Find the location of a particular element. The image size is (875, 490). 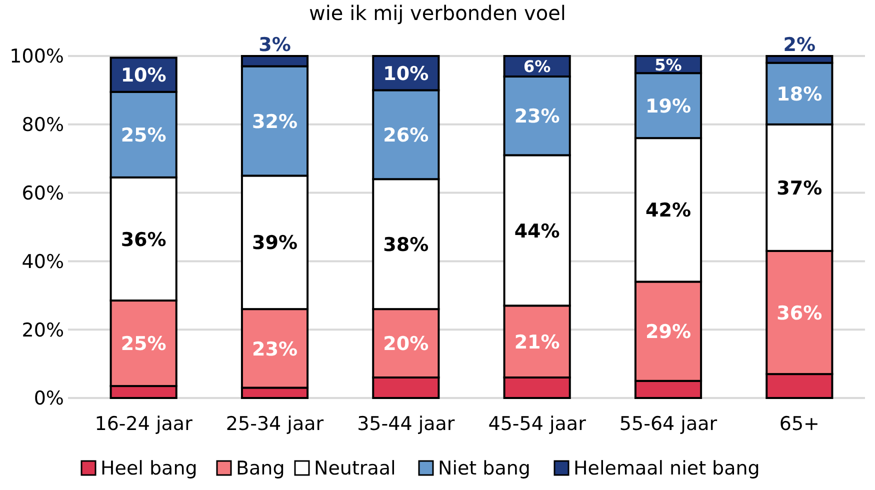

data-label: 37% is located at coordinates (799, 189).